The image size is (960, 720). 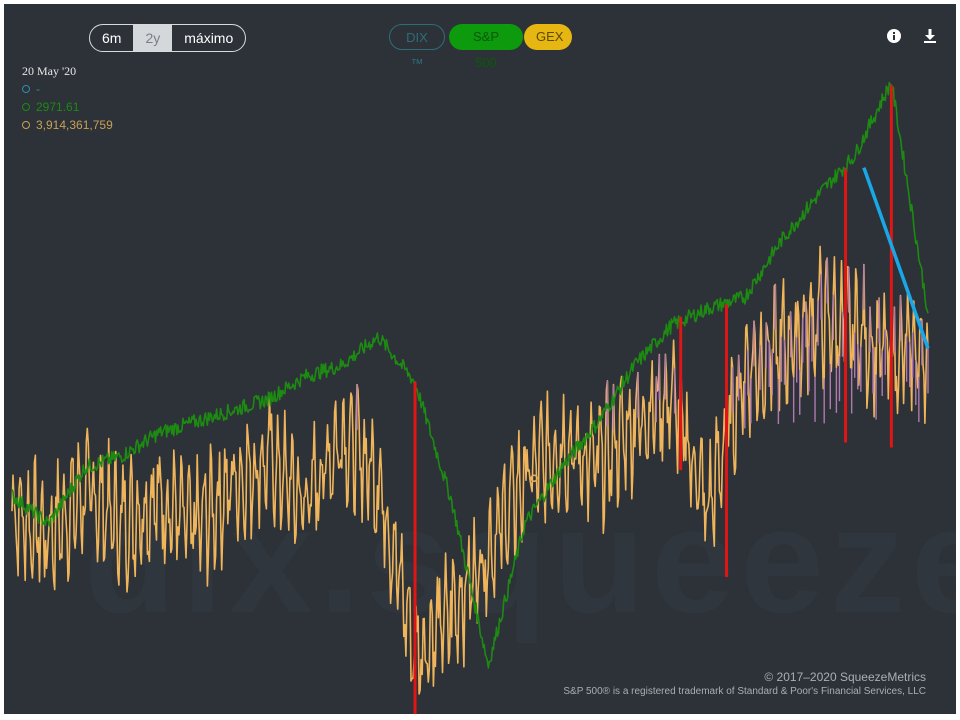 I want to click on legend: 20 May '20 - 2971.61 3,914,361,759, so click(x=67, y=98).